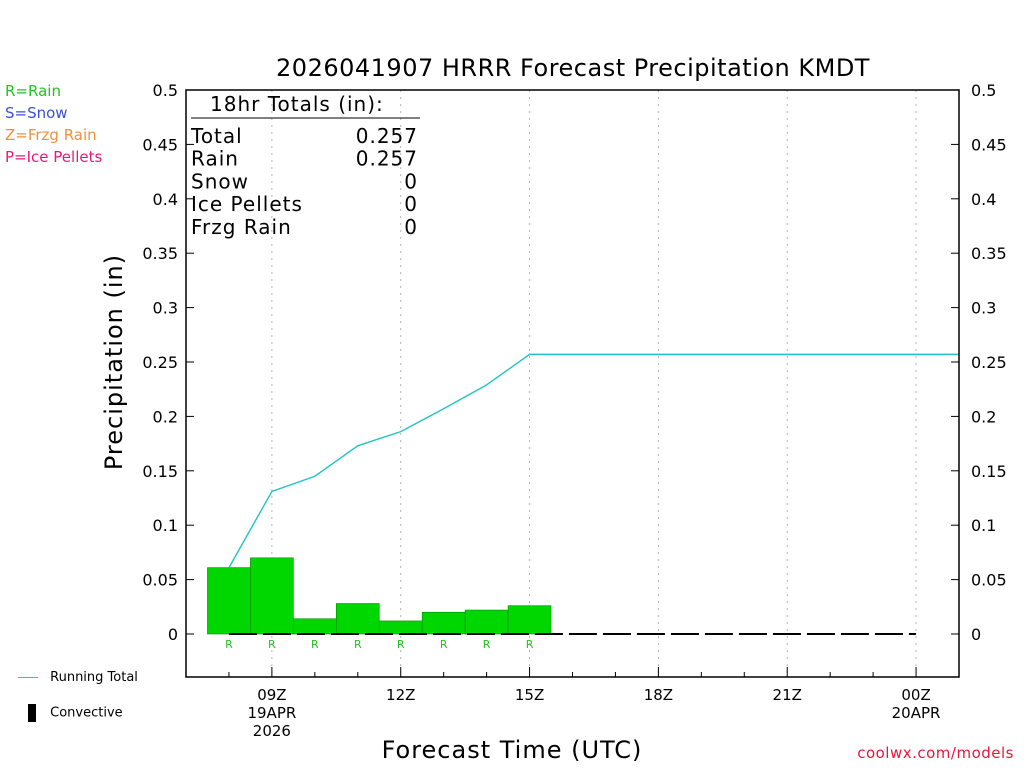 Image resolution: width=1024 pixels, height=768 pixels. What do you see at coordinates (983, 90) in the screenshot?
I see `y-tick-label-right: 0.5` at bounding box center [983, 90].